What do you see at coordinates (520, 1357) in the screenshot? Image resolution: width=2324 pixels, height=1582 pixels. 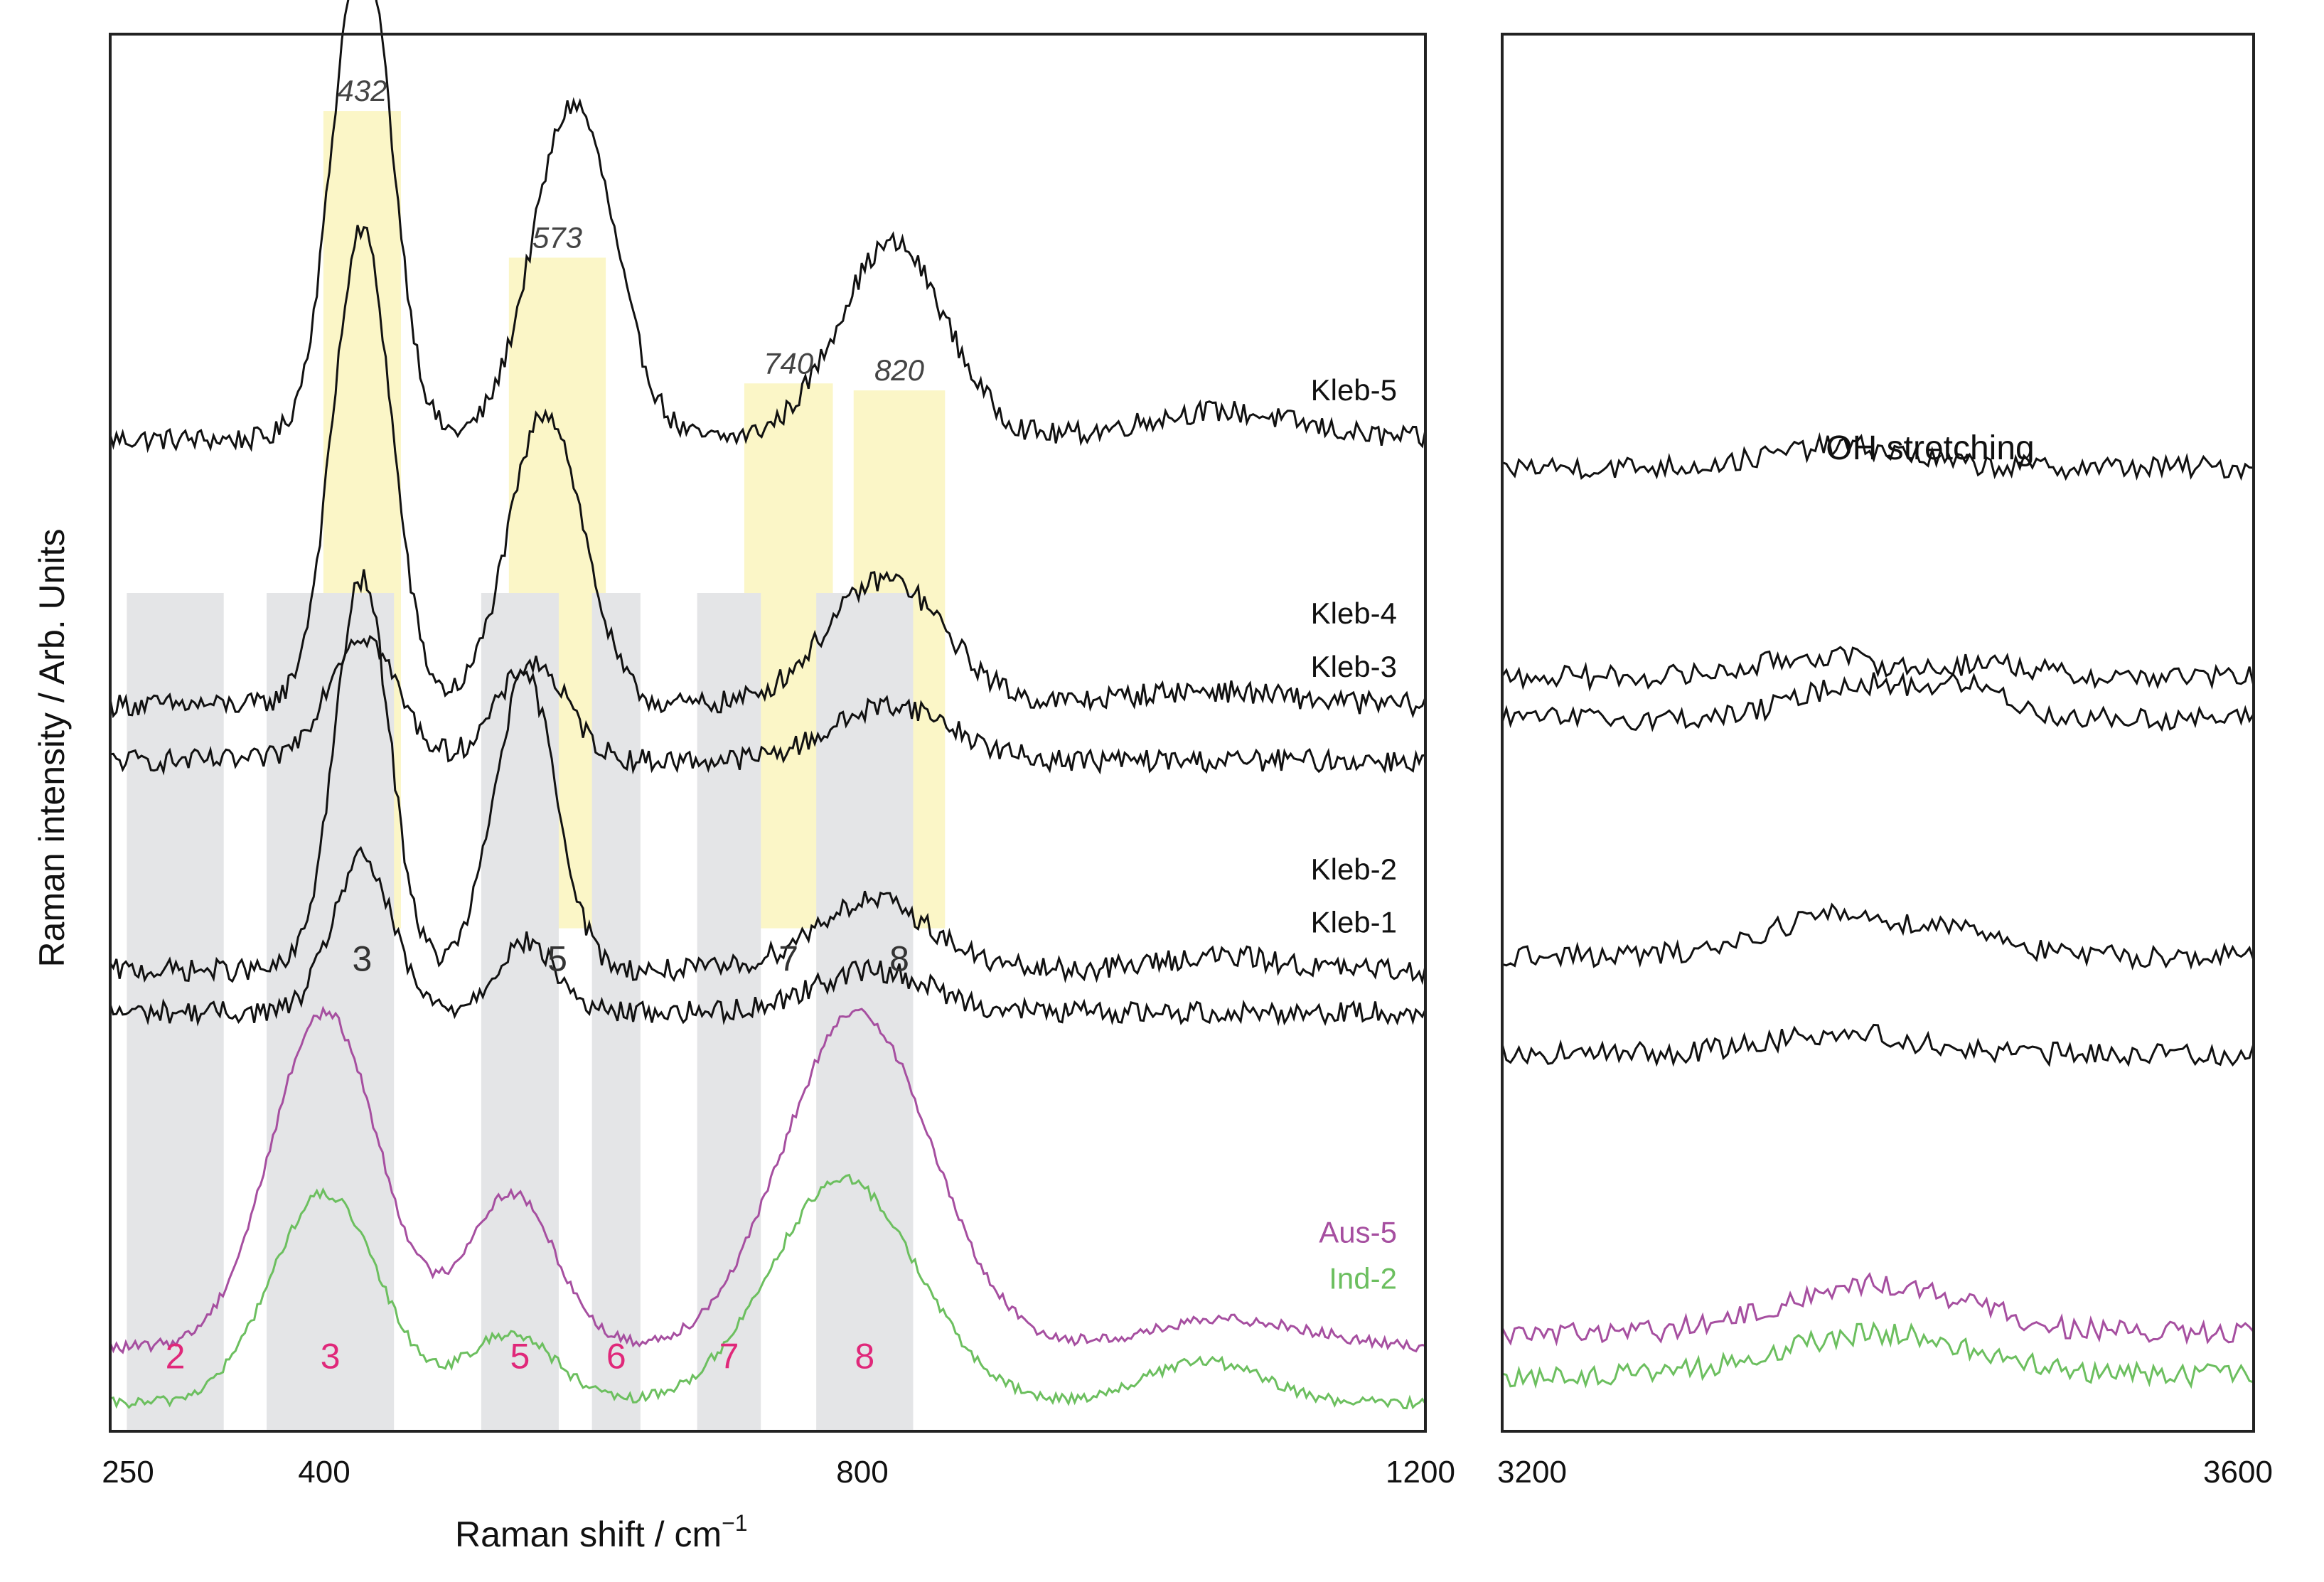 I see `reference-band-label-5: 5` at bounding box center [520, 1357].